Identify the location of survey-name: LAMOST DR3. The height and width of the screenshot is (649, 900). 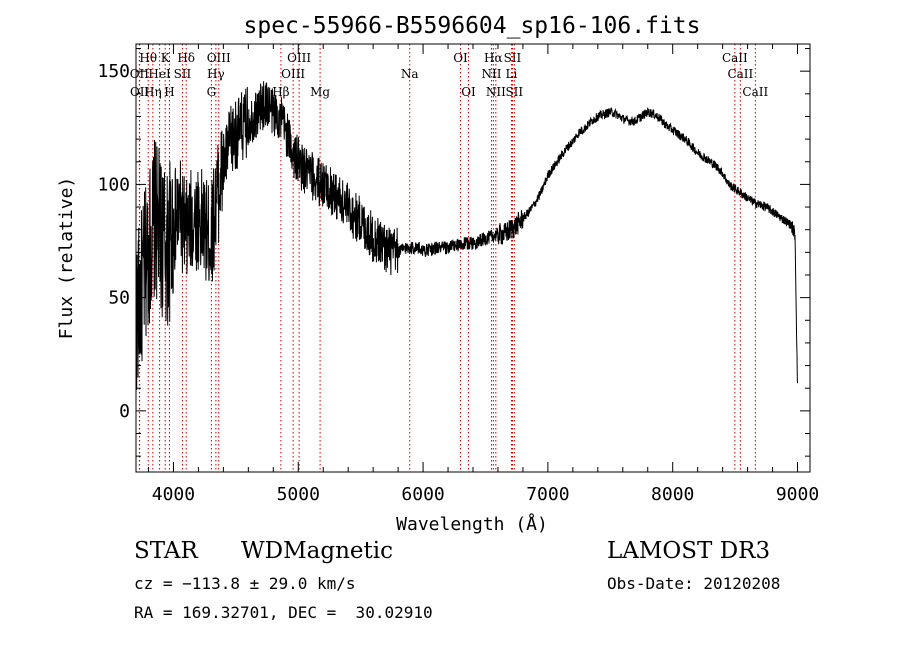
(689, 551).